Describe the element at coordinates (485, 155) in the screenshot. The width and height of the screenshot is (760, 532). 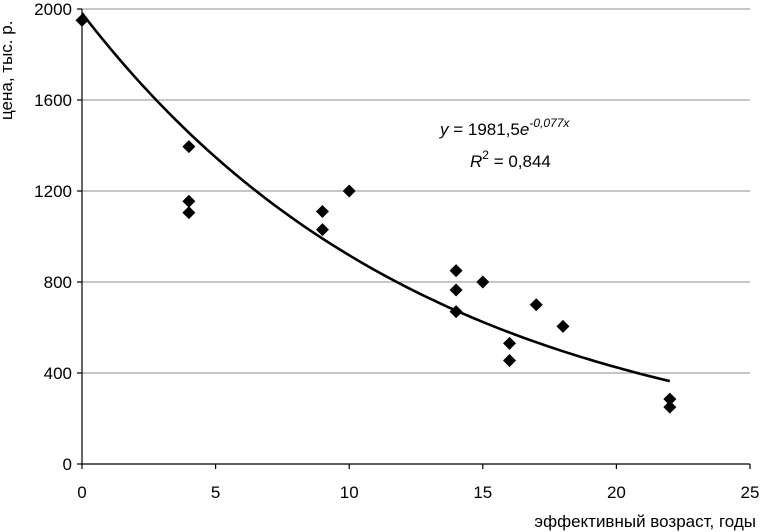
I see `r-squared-superscript: 2` at that location.